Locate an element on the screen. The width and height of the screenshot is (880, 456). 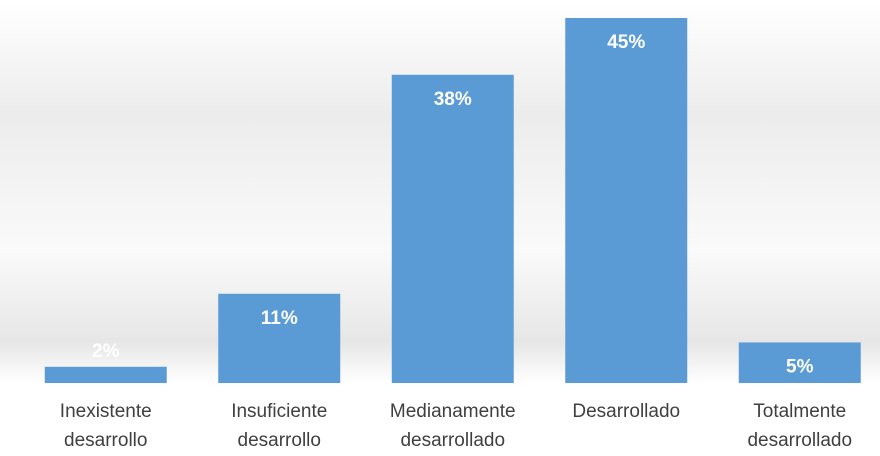
x-tick-label: Inexistente desarrollo is located at coordinates (106, 426).